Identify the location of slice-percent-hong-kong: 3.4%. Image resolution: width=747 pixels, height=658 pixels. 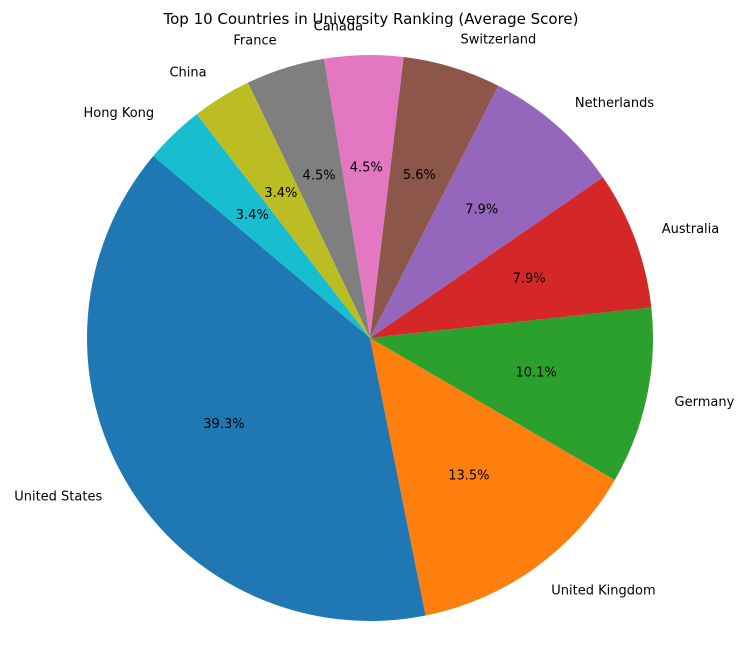
(252, 215).